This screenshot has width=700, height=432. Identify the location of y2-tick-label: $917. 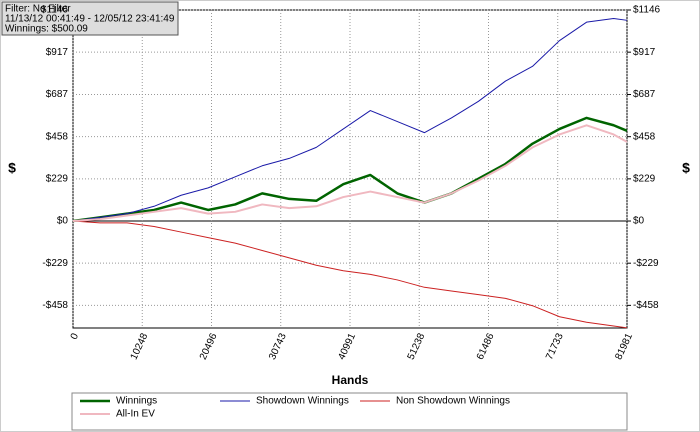
(644, 52).